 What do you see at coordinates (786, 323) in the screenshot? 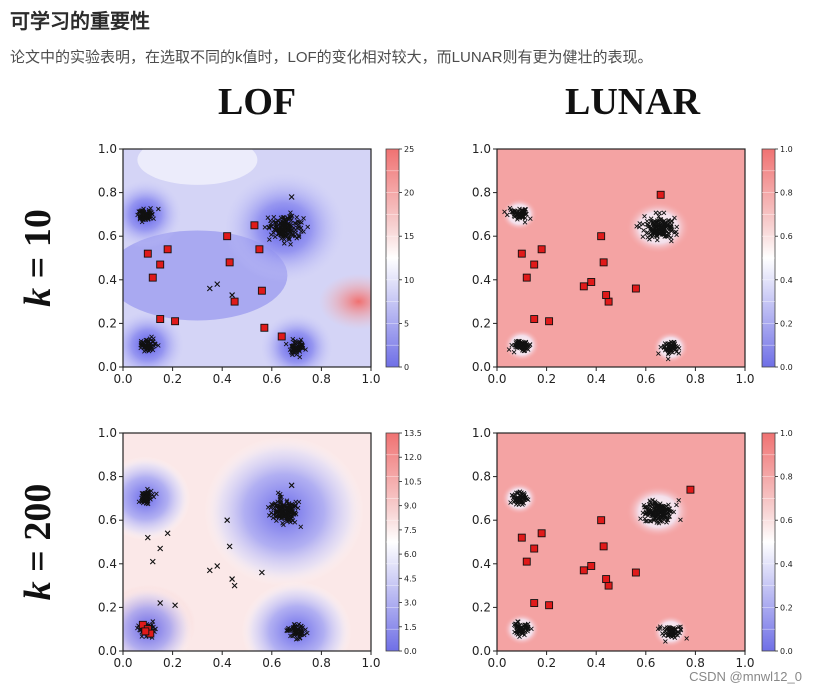
I see `colorbar-tick-label: 0.2` at bounding box center [786, 323].